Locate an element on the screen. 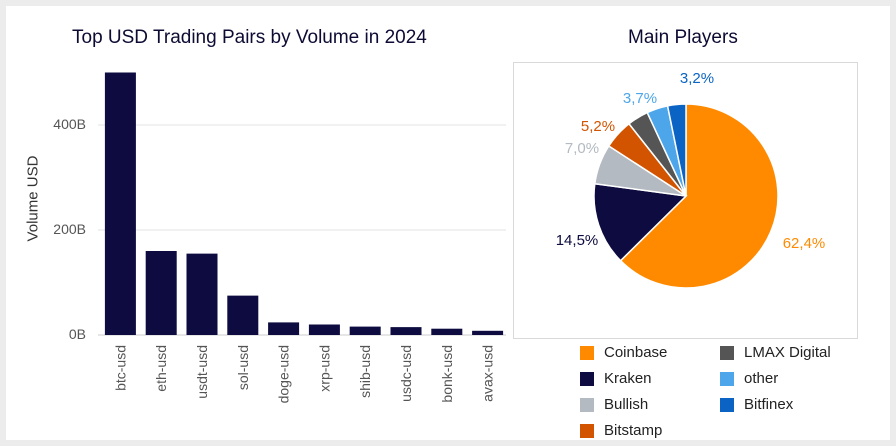 This screenshot has height=446, width=896. window-border-top is located at coordinates (448, 3).